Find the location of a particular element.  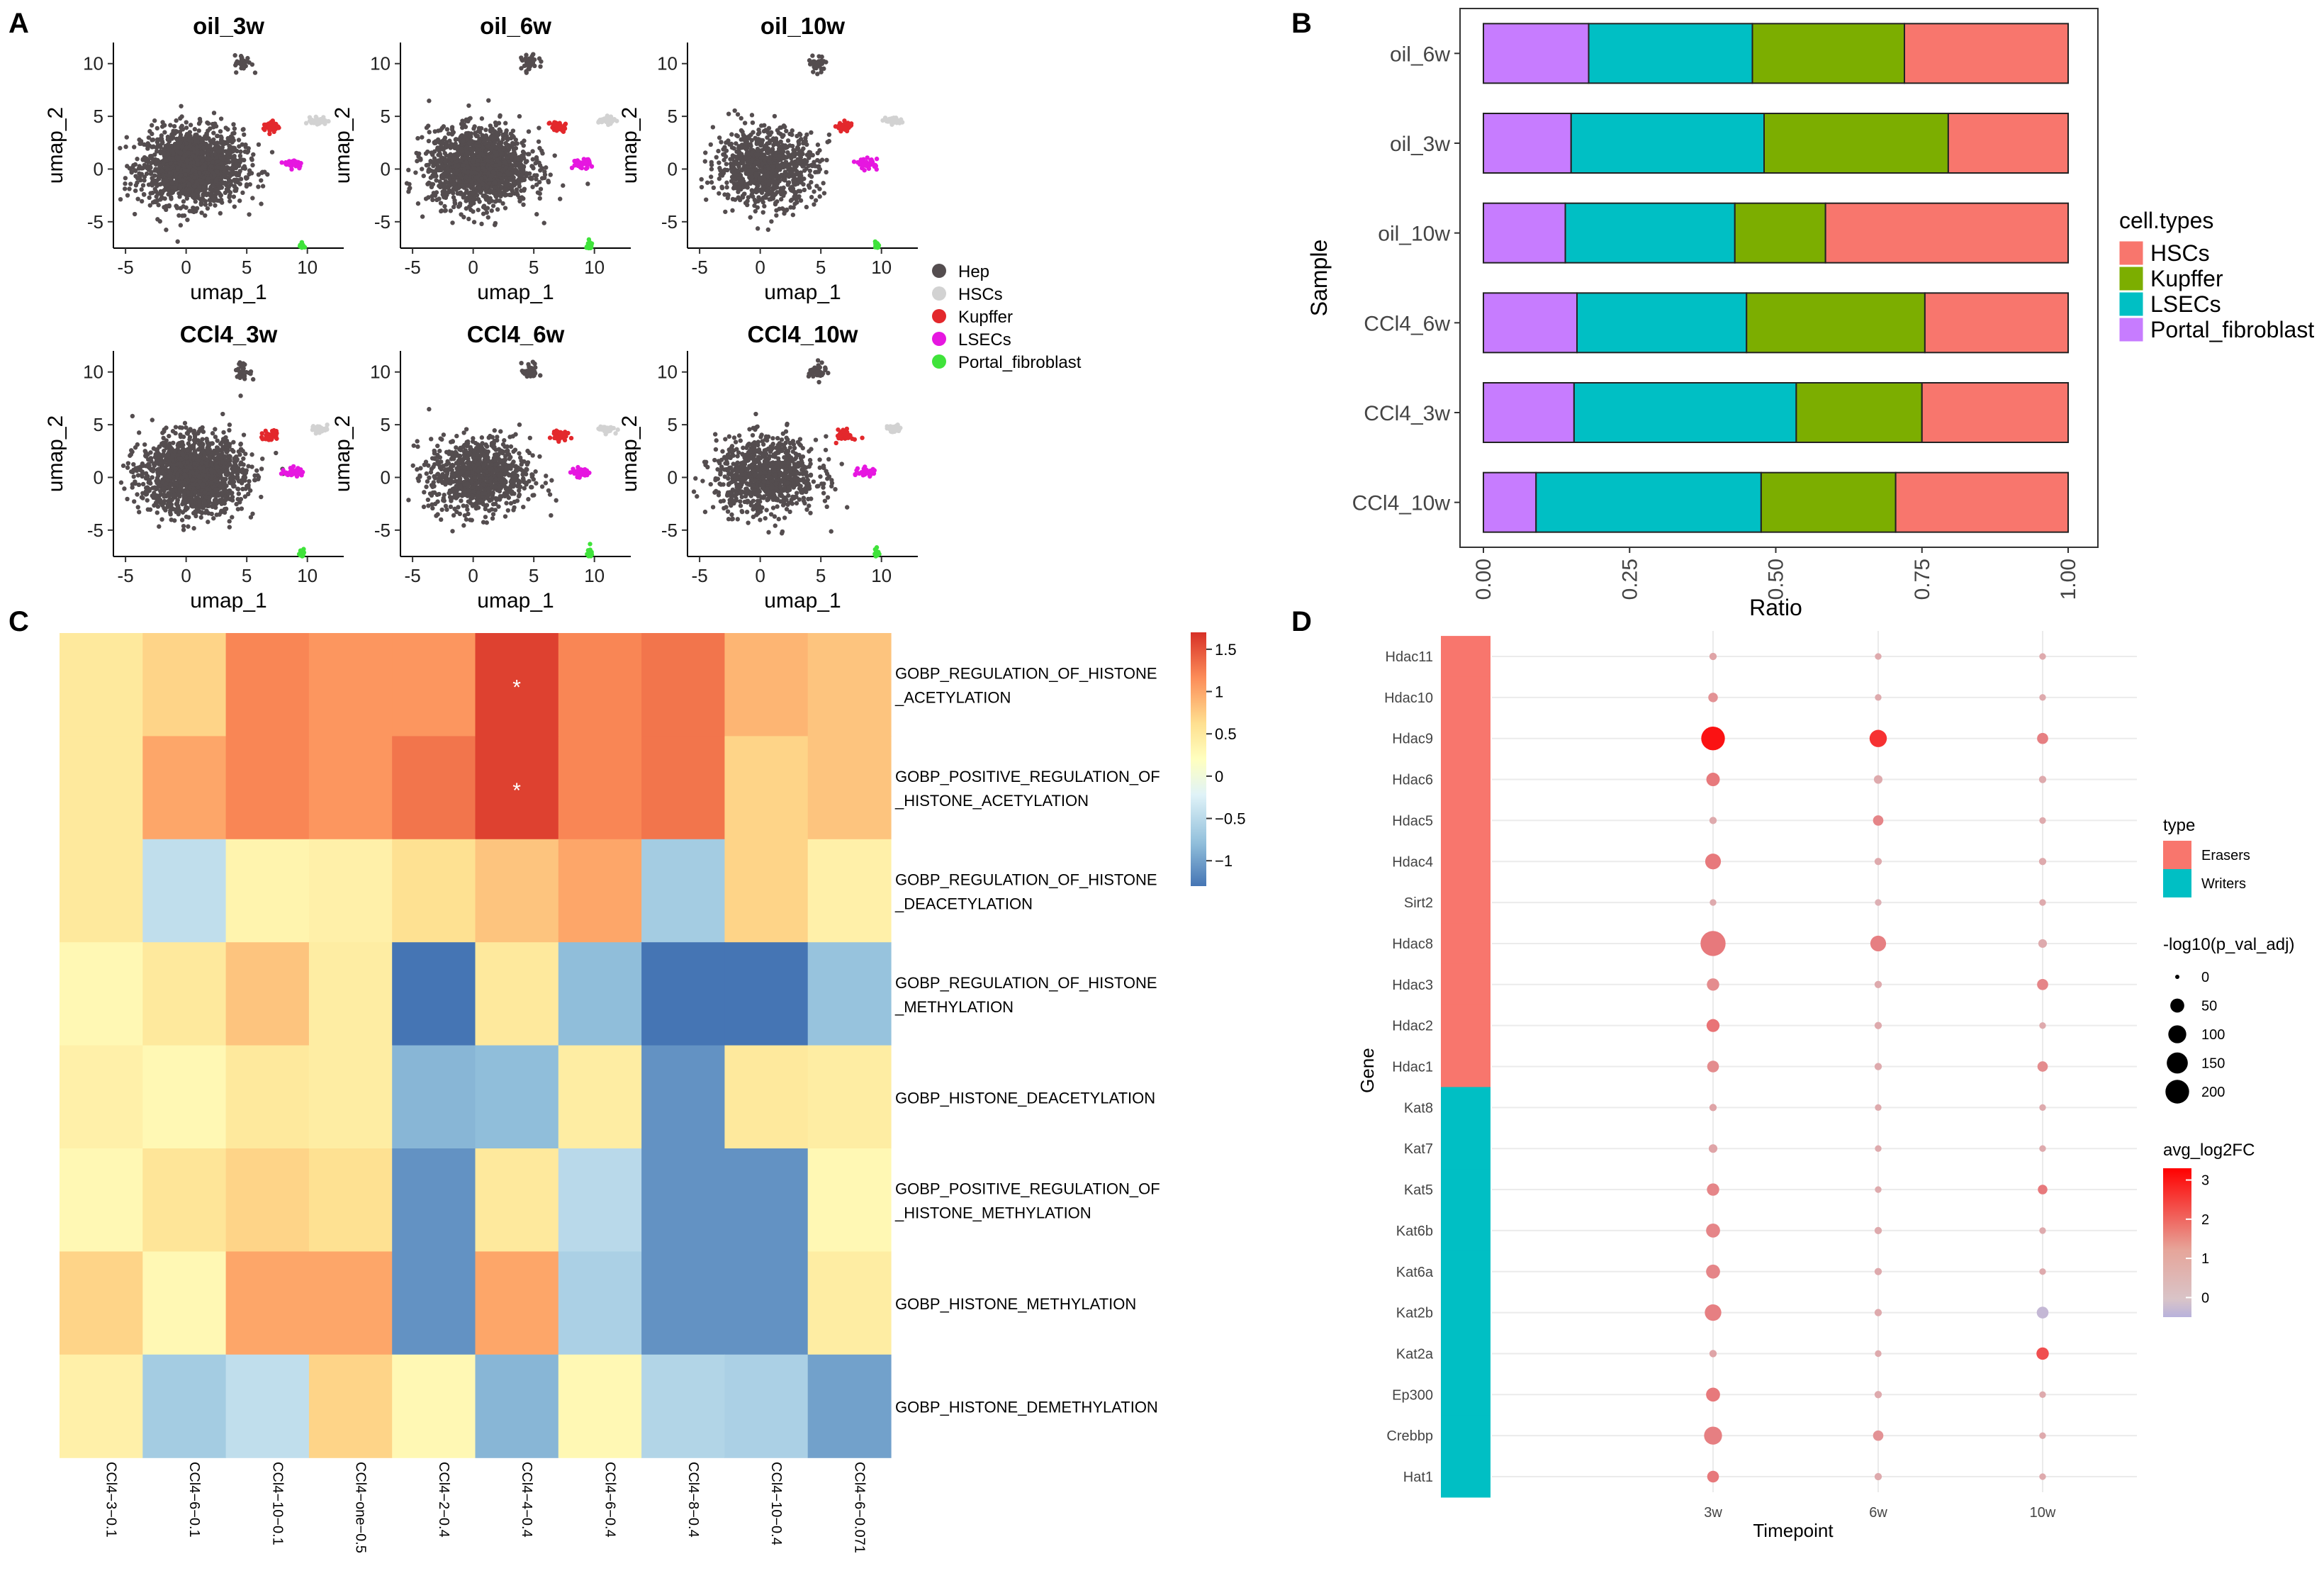

panel-label-c: C is located at coordinates (19, 621).